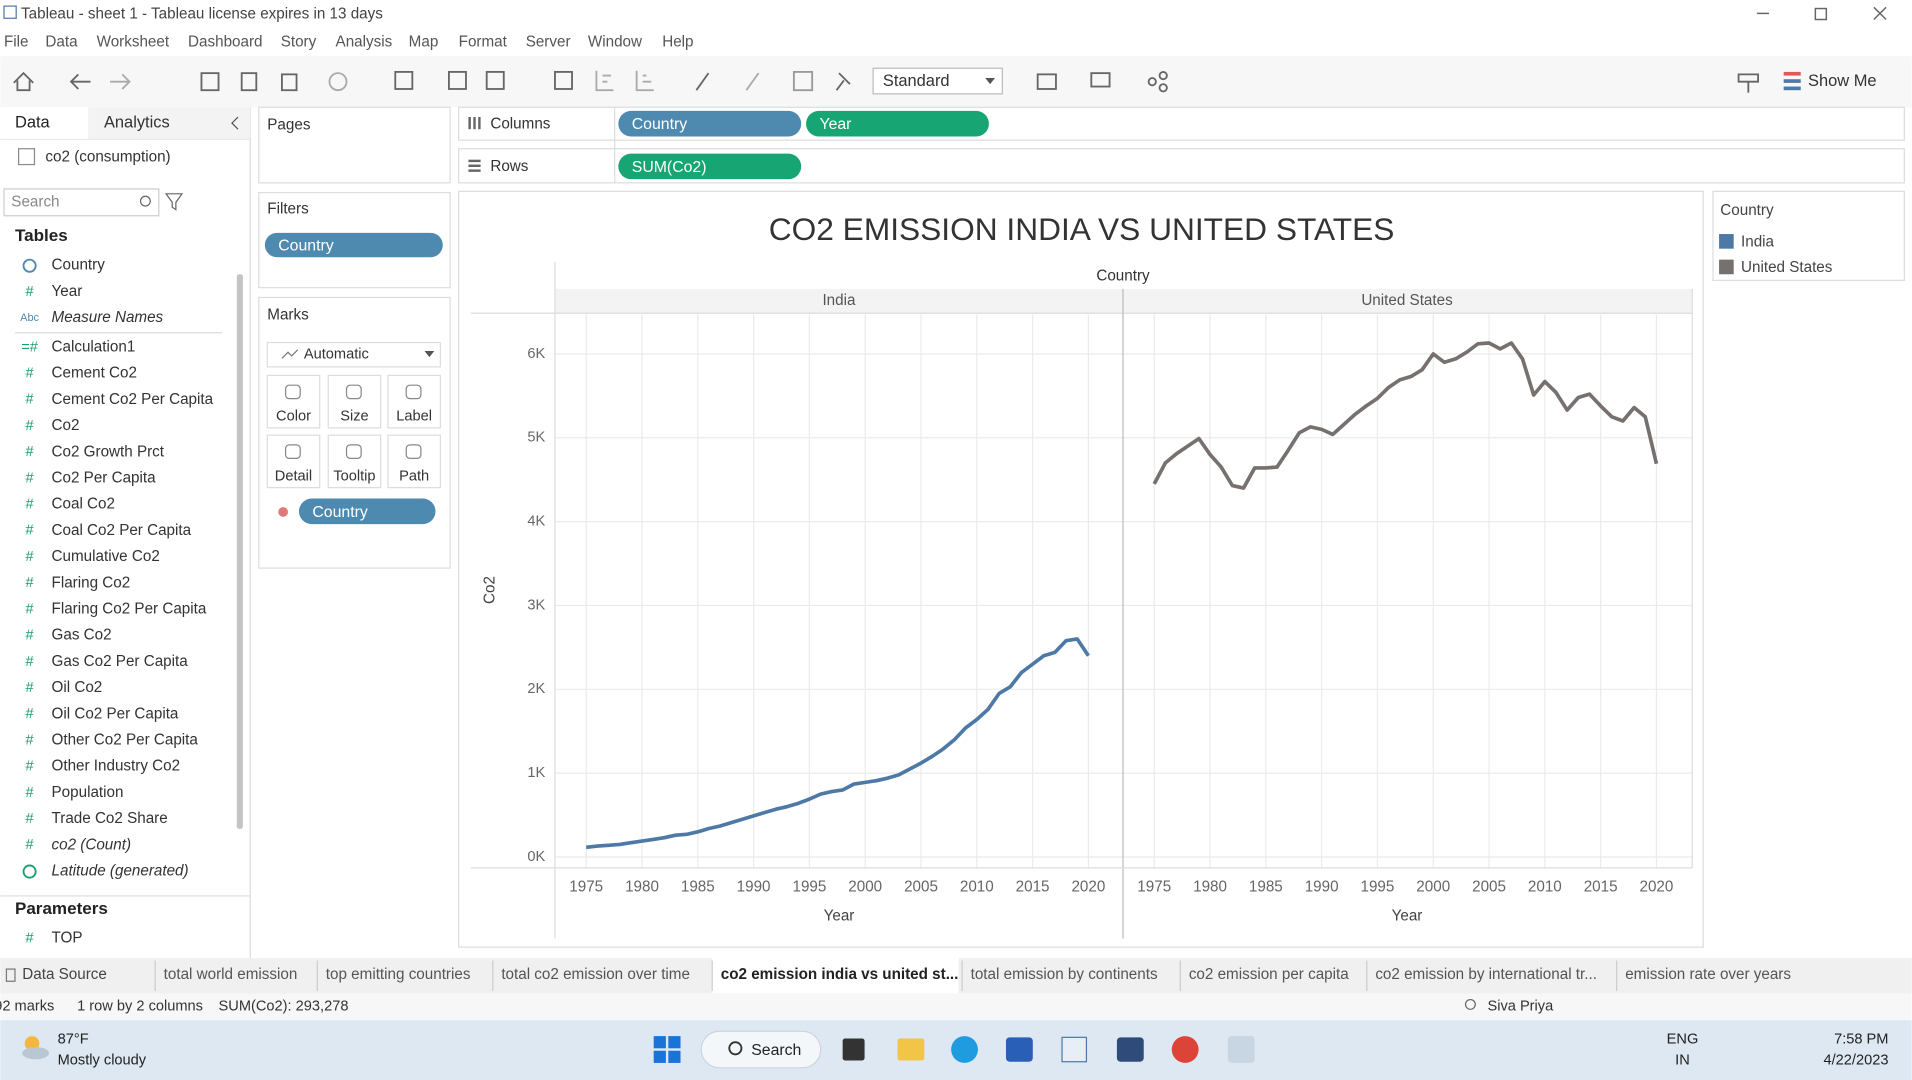 The height and width of the screenshot is (1080, 1912). I want to click on field: Co2 Per Capita, so click(104, 477).